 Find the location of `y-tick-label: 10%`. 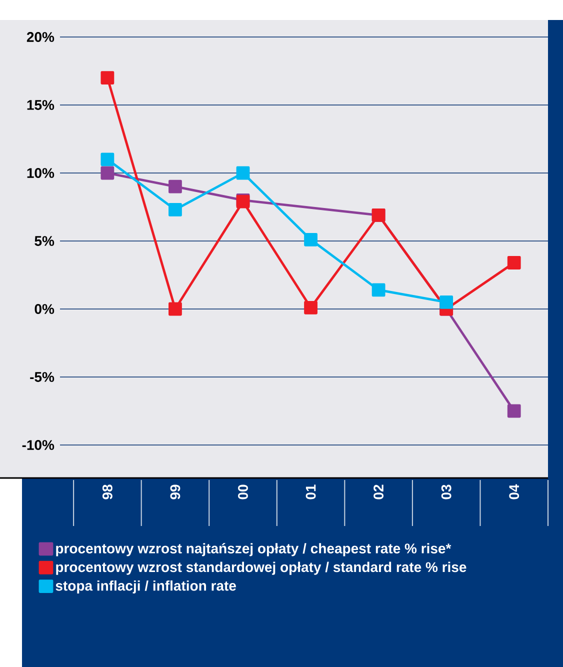

y-tick-label: 10% is located at coordinates (40, 173).